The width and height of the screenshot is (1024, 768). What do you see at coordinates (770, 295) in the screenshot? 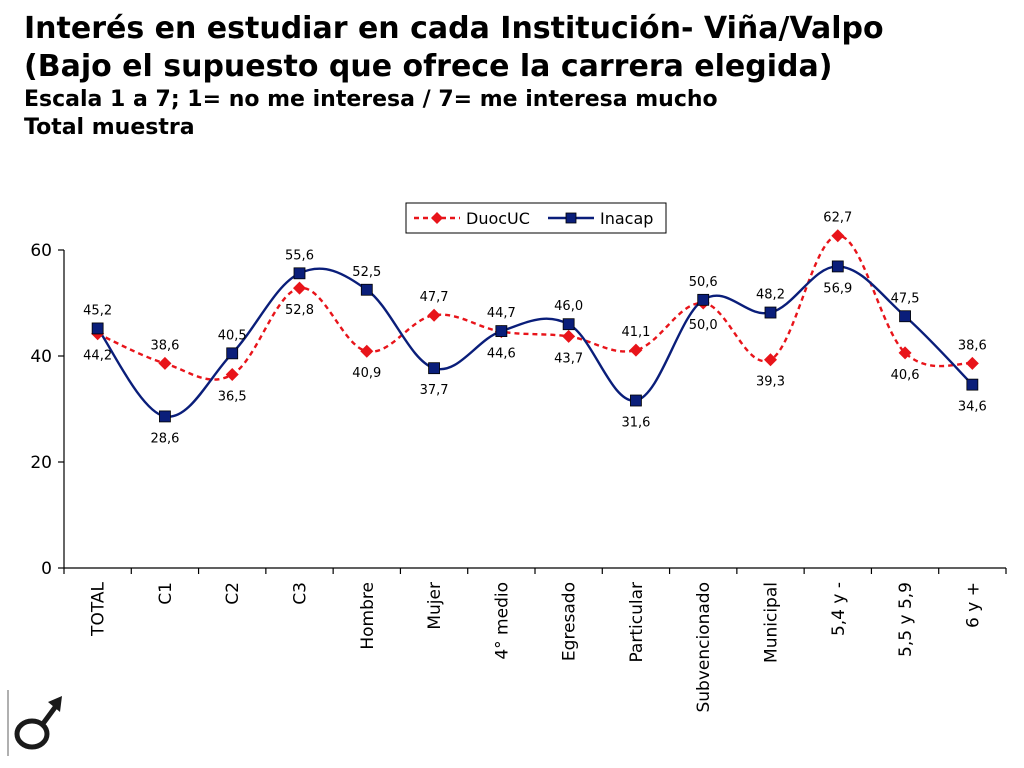
I see `data-label-upper: 48,2` at bounding box center [770, 295].